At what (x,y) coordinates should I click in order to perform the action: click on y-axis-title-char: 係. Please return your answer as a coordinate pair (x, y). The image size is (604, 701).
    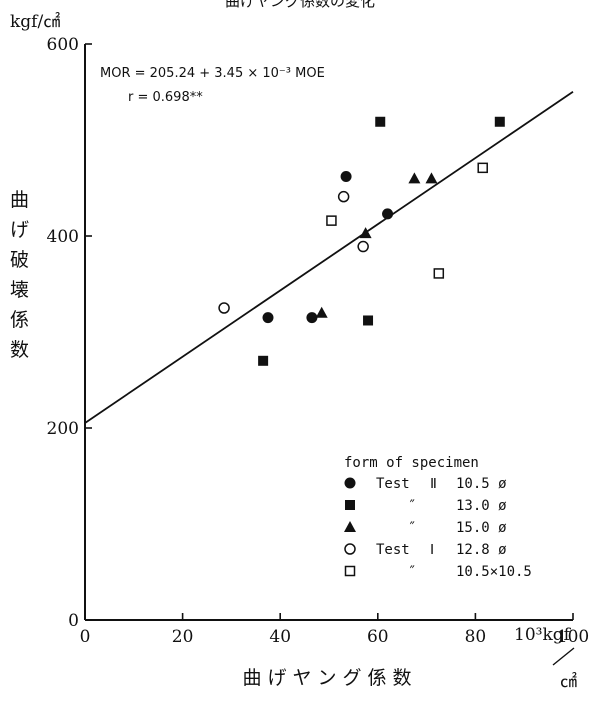
    Looking at the image, I should click on (22, 320).